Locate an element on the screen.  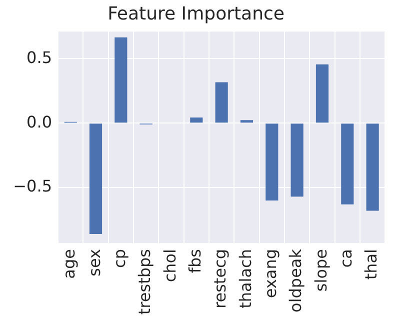
x-tick-label: chol is located at coordinates (170, 265).